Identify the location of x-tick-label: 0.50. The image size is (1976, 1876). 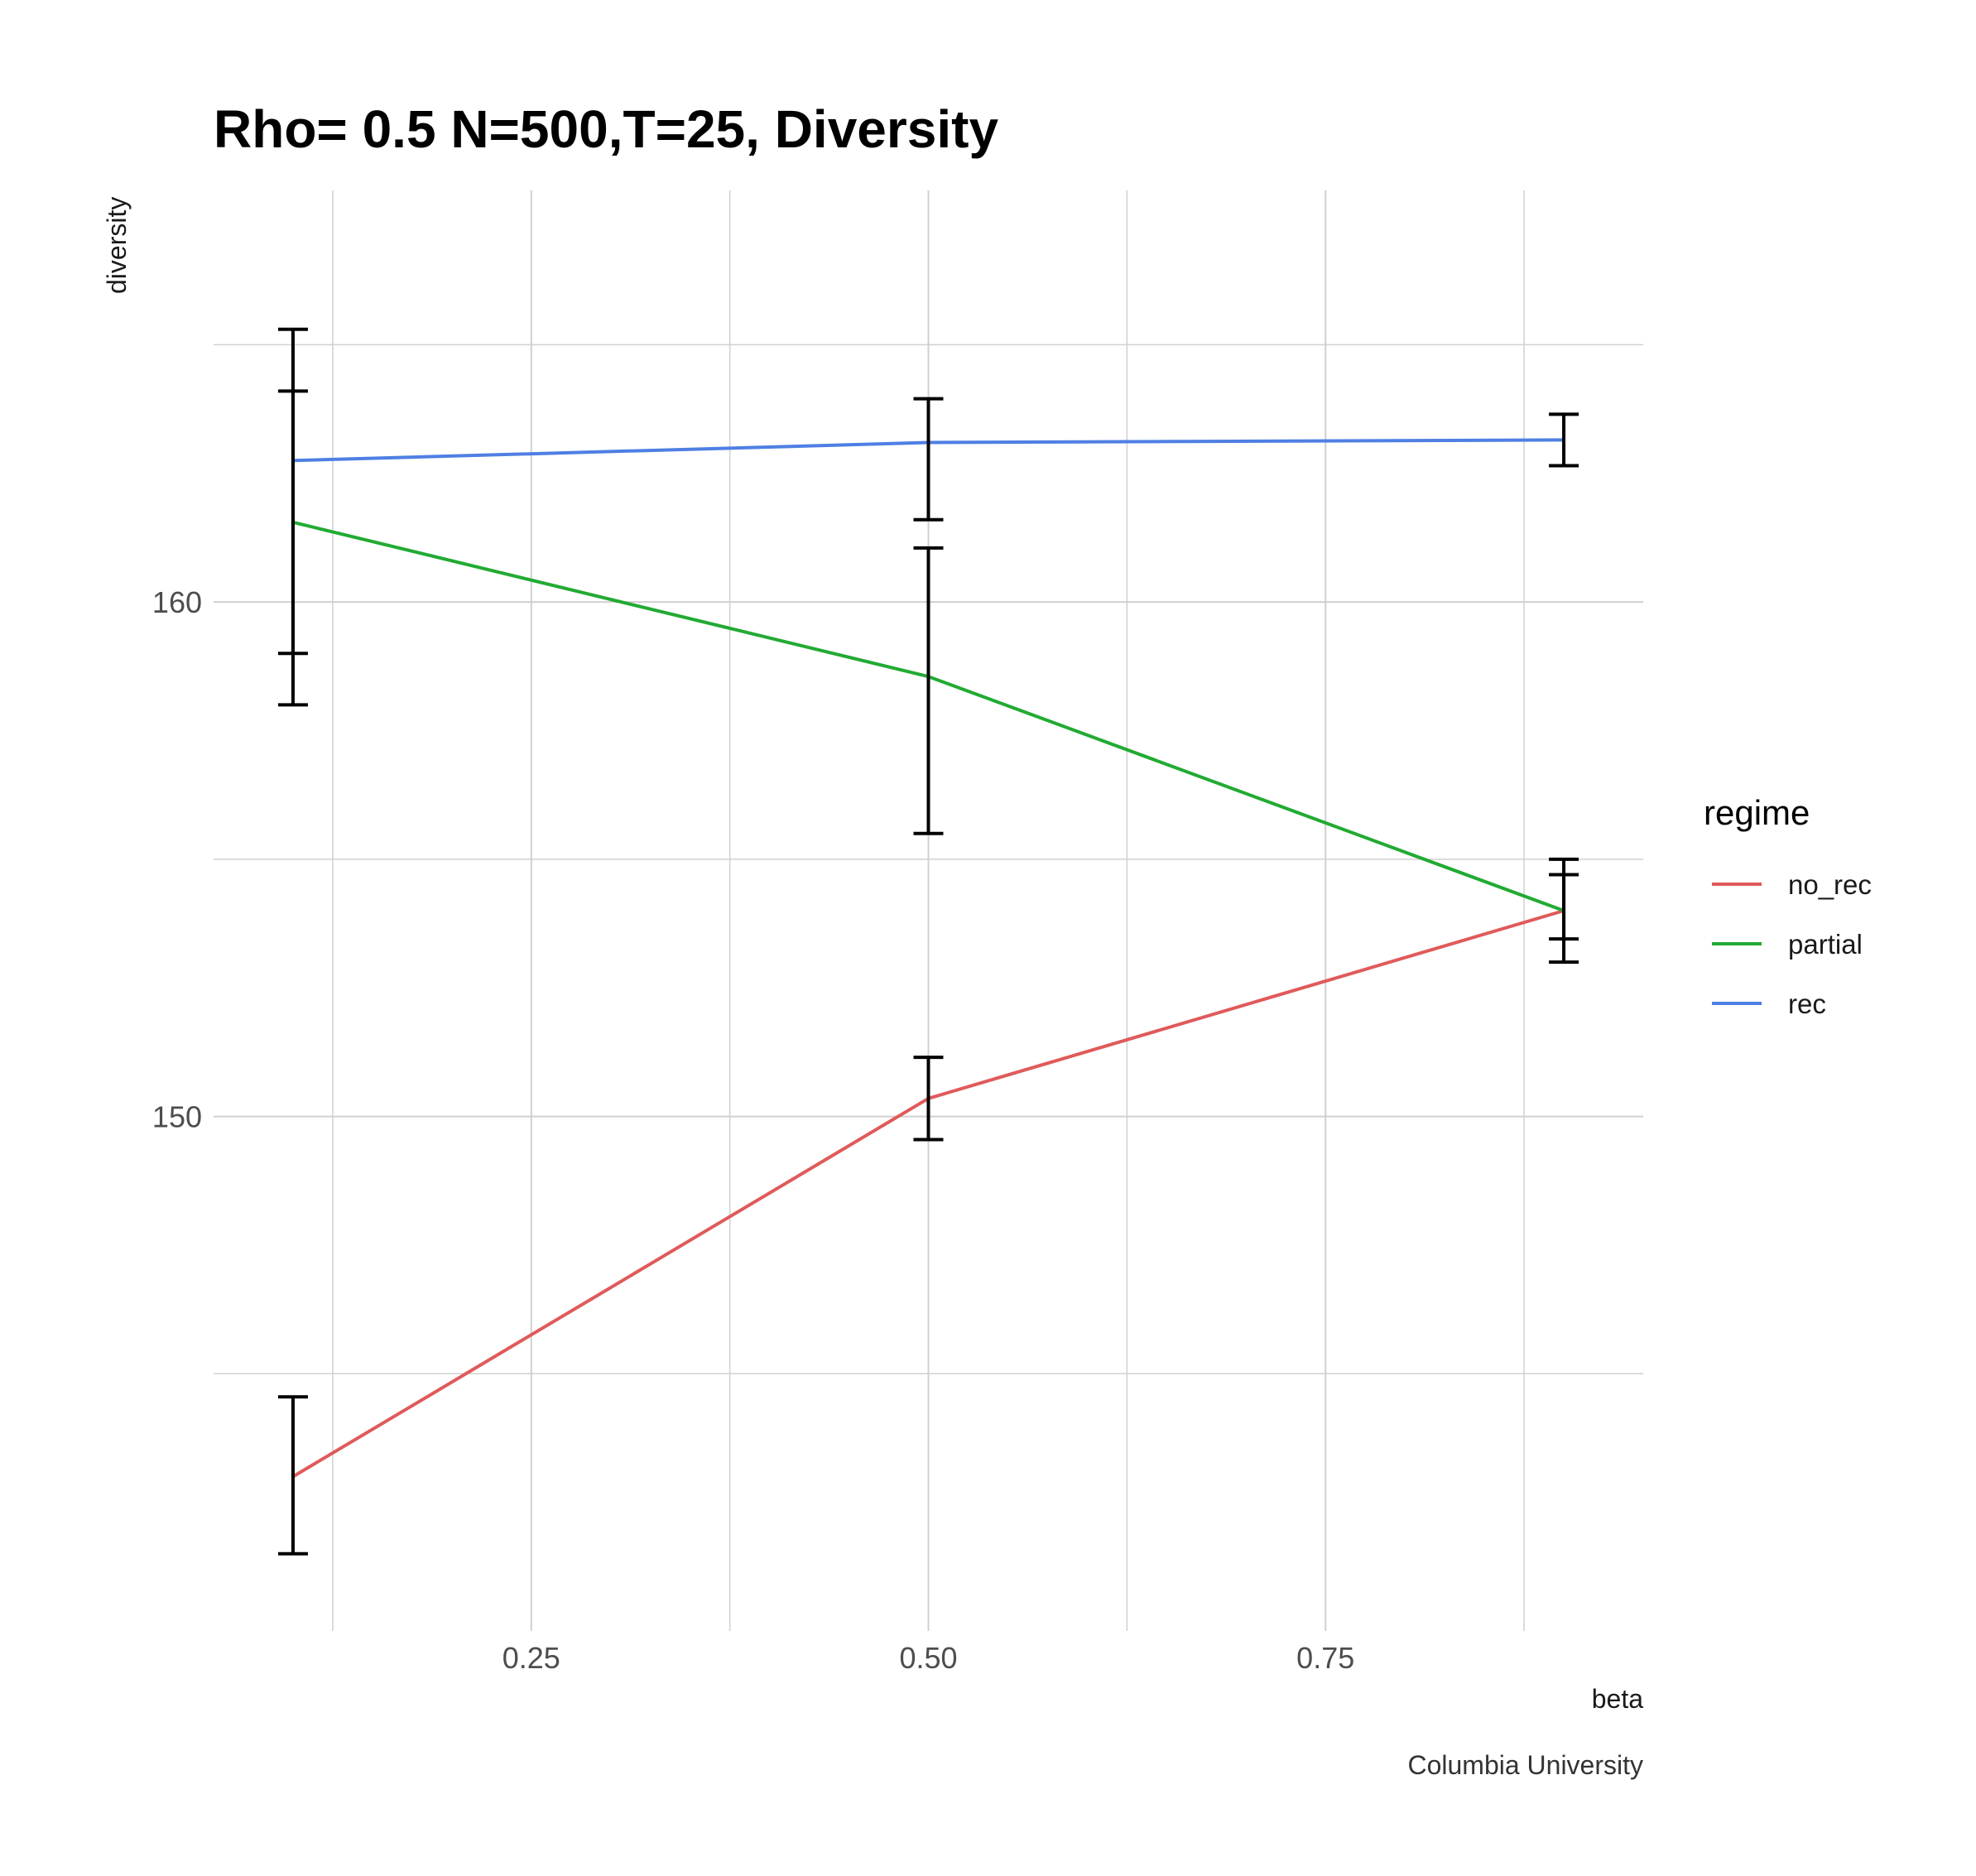
(928, 1658).